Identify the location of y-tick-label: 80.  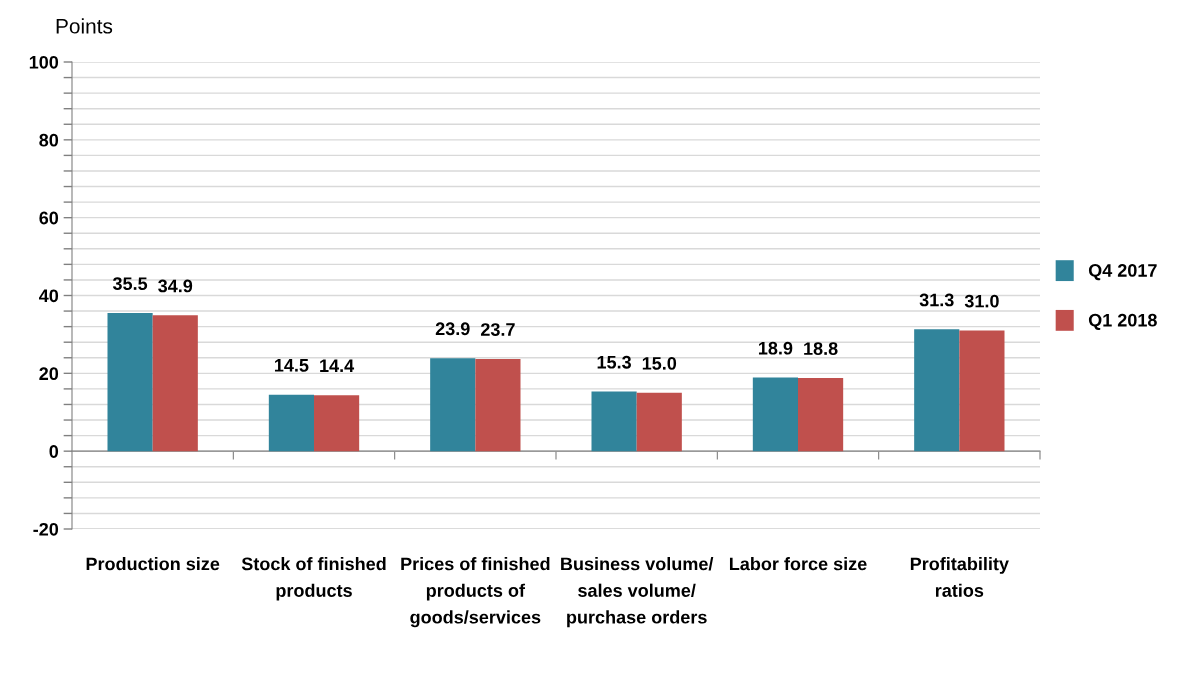
(49, 140).